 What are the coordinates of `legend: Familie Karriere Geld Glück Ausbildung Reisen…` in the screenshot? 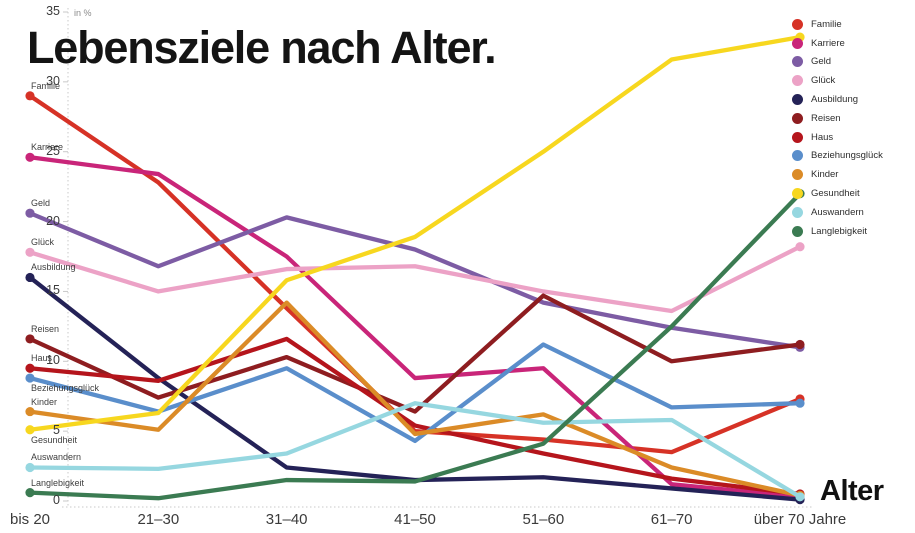 It's located at (837, 128).